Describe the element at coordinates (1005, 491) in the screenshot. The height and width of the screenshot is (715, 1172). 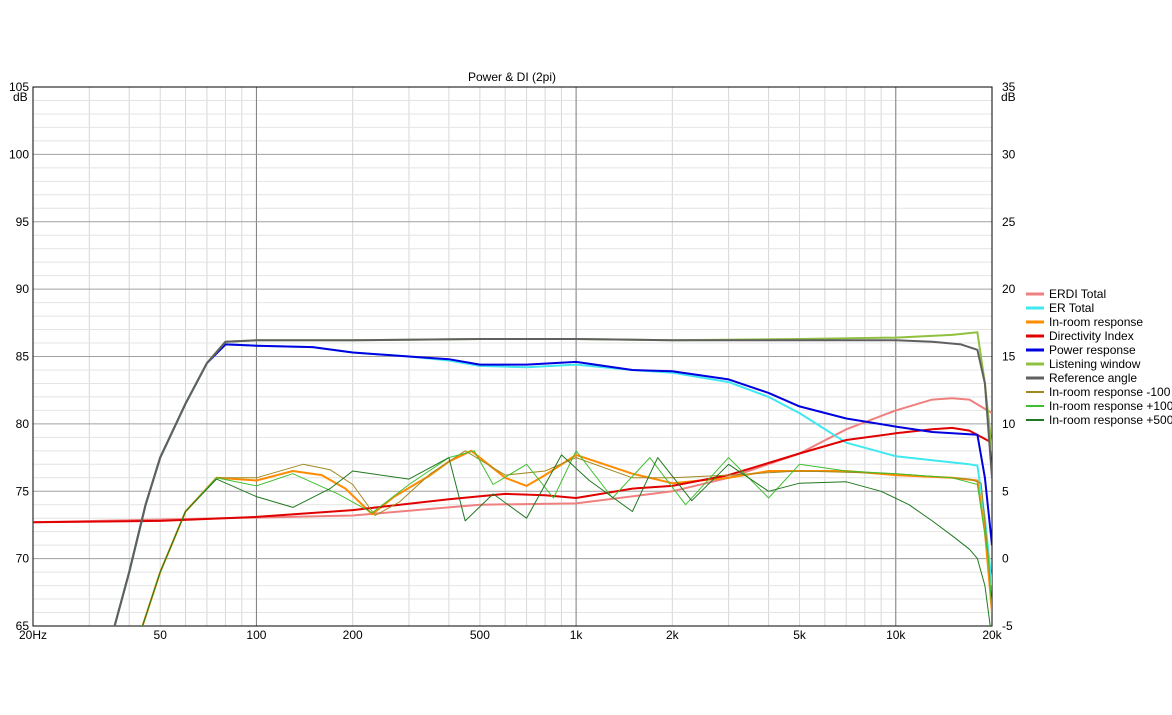
I see `y-right-tick-label: 5` at that location.